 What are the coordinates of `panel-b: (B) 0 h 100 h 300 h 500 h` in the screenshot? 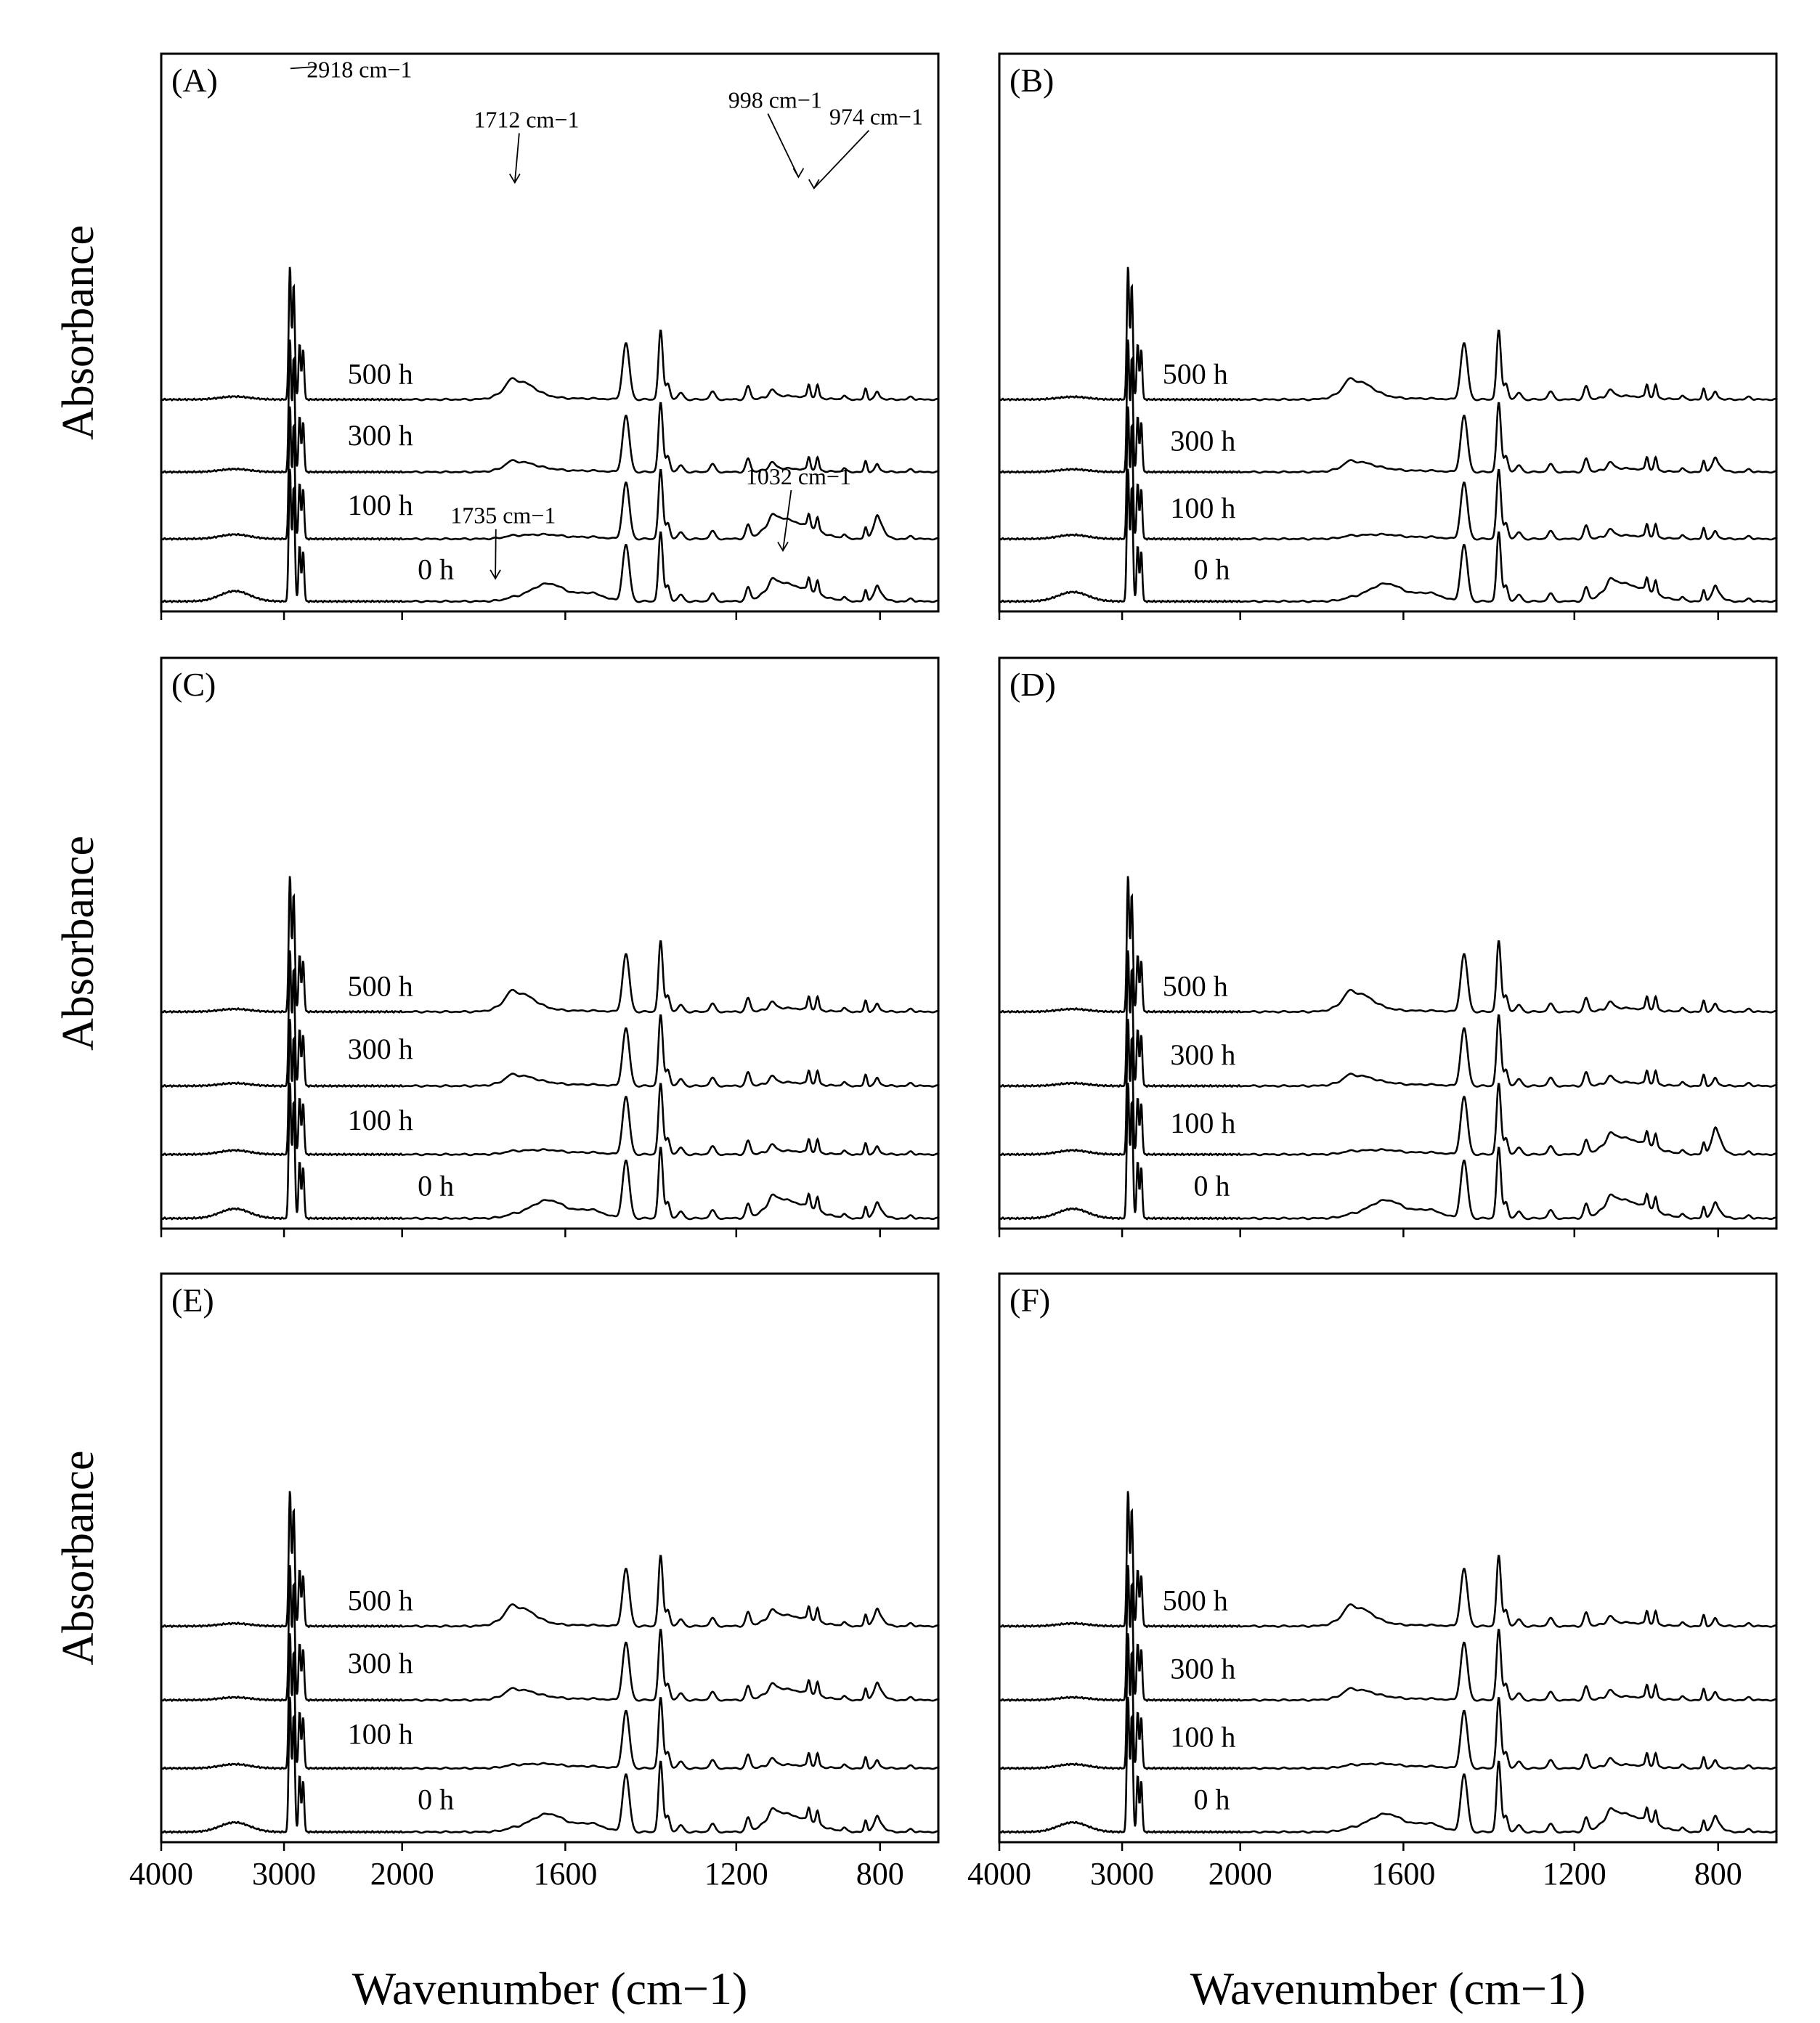 It's located at (1388, 336).